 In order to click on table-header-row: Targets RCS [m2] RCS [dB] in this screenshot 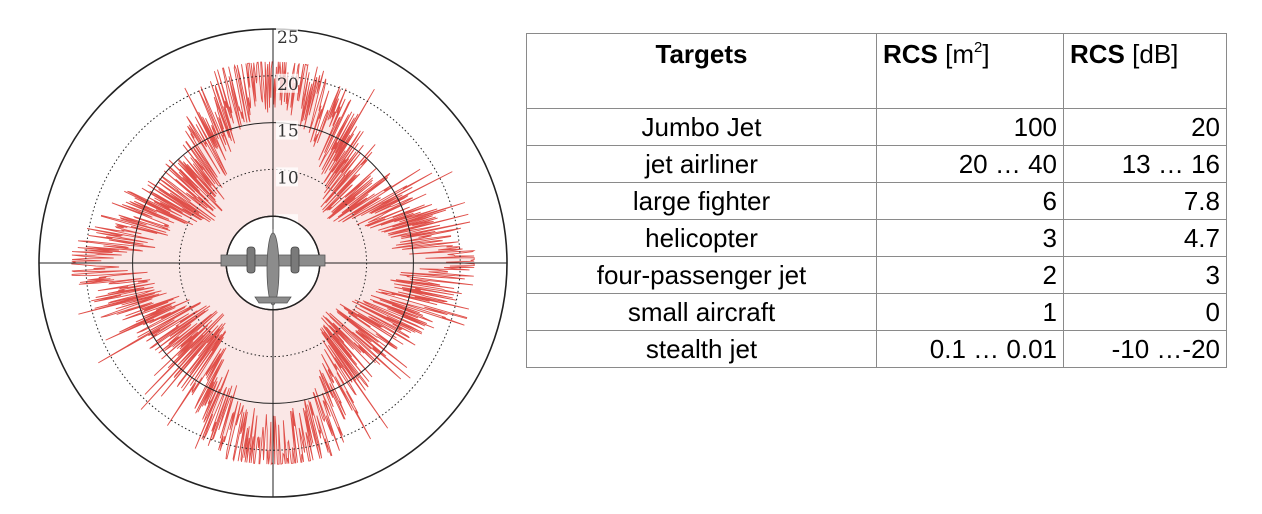, I will do `click(876, 71)`.